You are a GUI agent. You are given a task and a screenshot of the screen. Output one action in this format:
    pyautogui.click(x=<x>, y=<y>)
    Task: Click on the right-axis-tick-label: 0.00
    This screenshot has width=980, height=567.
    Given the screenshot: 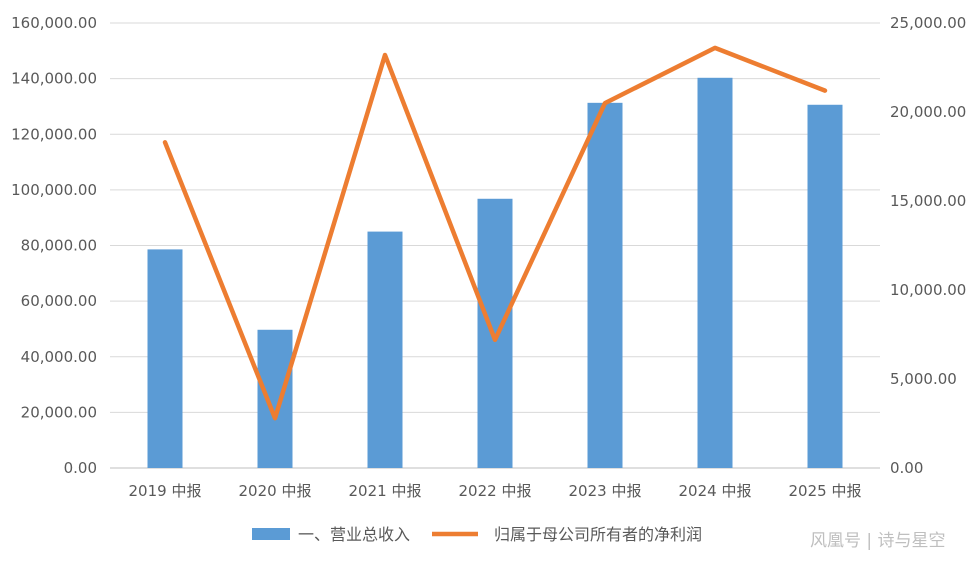 What is the action you would take?
    pyautogui.click(x=906, y=468)
    